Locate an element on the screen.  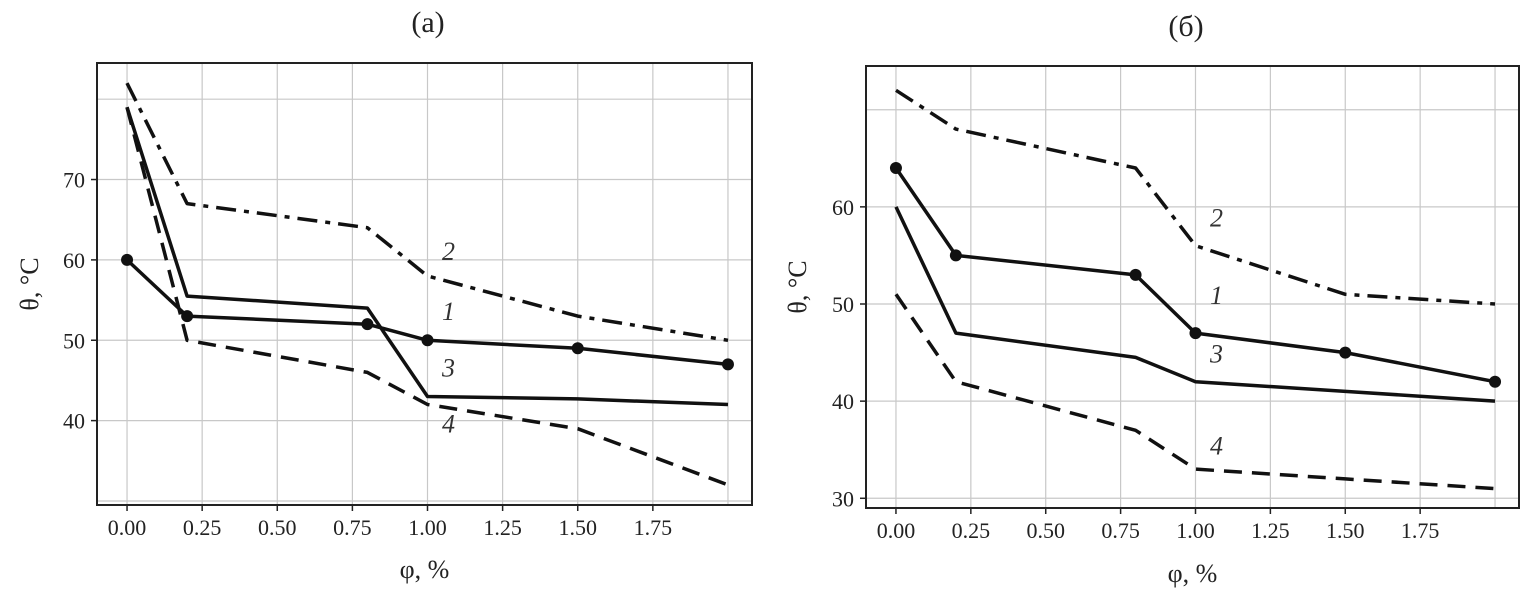
y-tick-label: 70 is located at coordinates (74, 180).